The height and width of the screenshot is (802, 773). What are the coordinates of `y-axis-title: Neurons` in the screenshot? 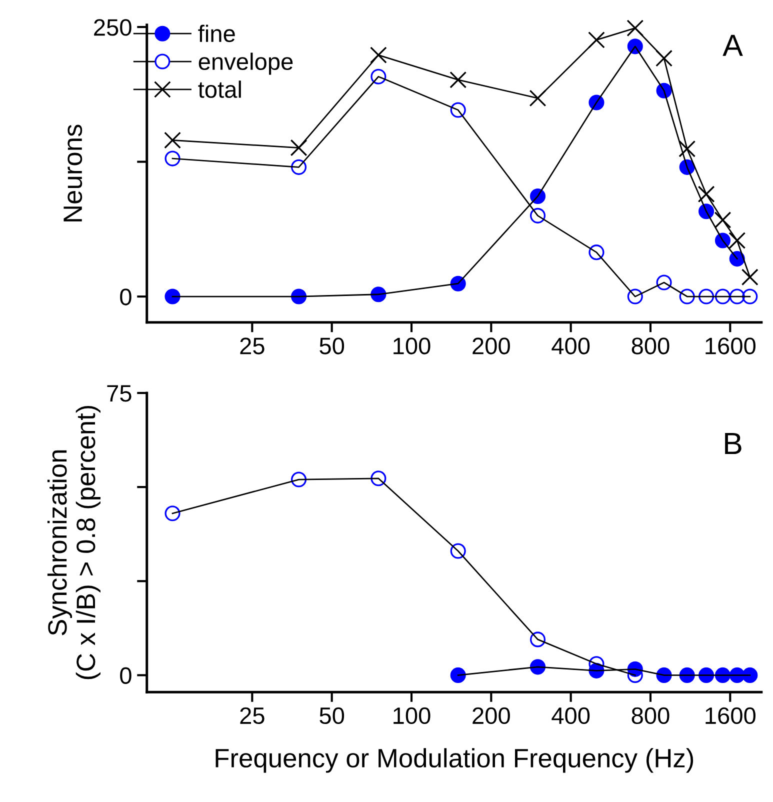 It's located at (73, 173).